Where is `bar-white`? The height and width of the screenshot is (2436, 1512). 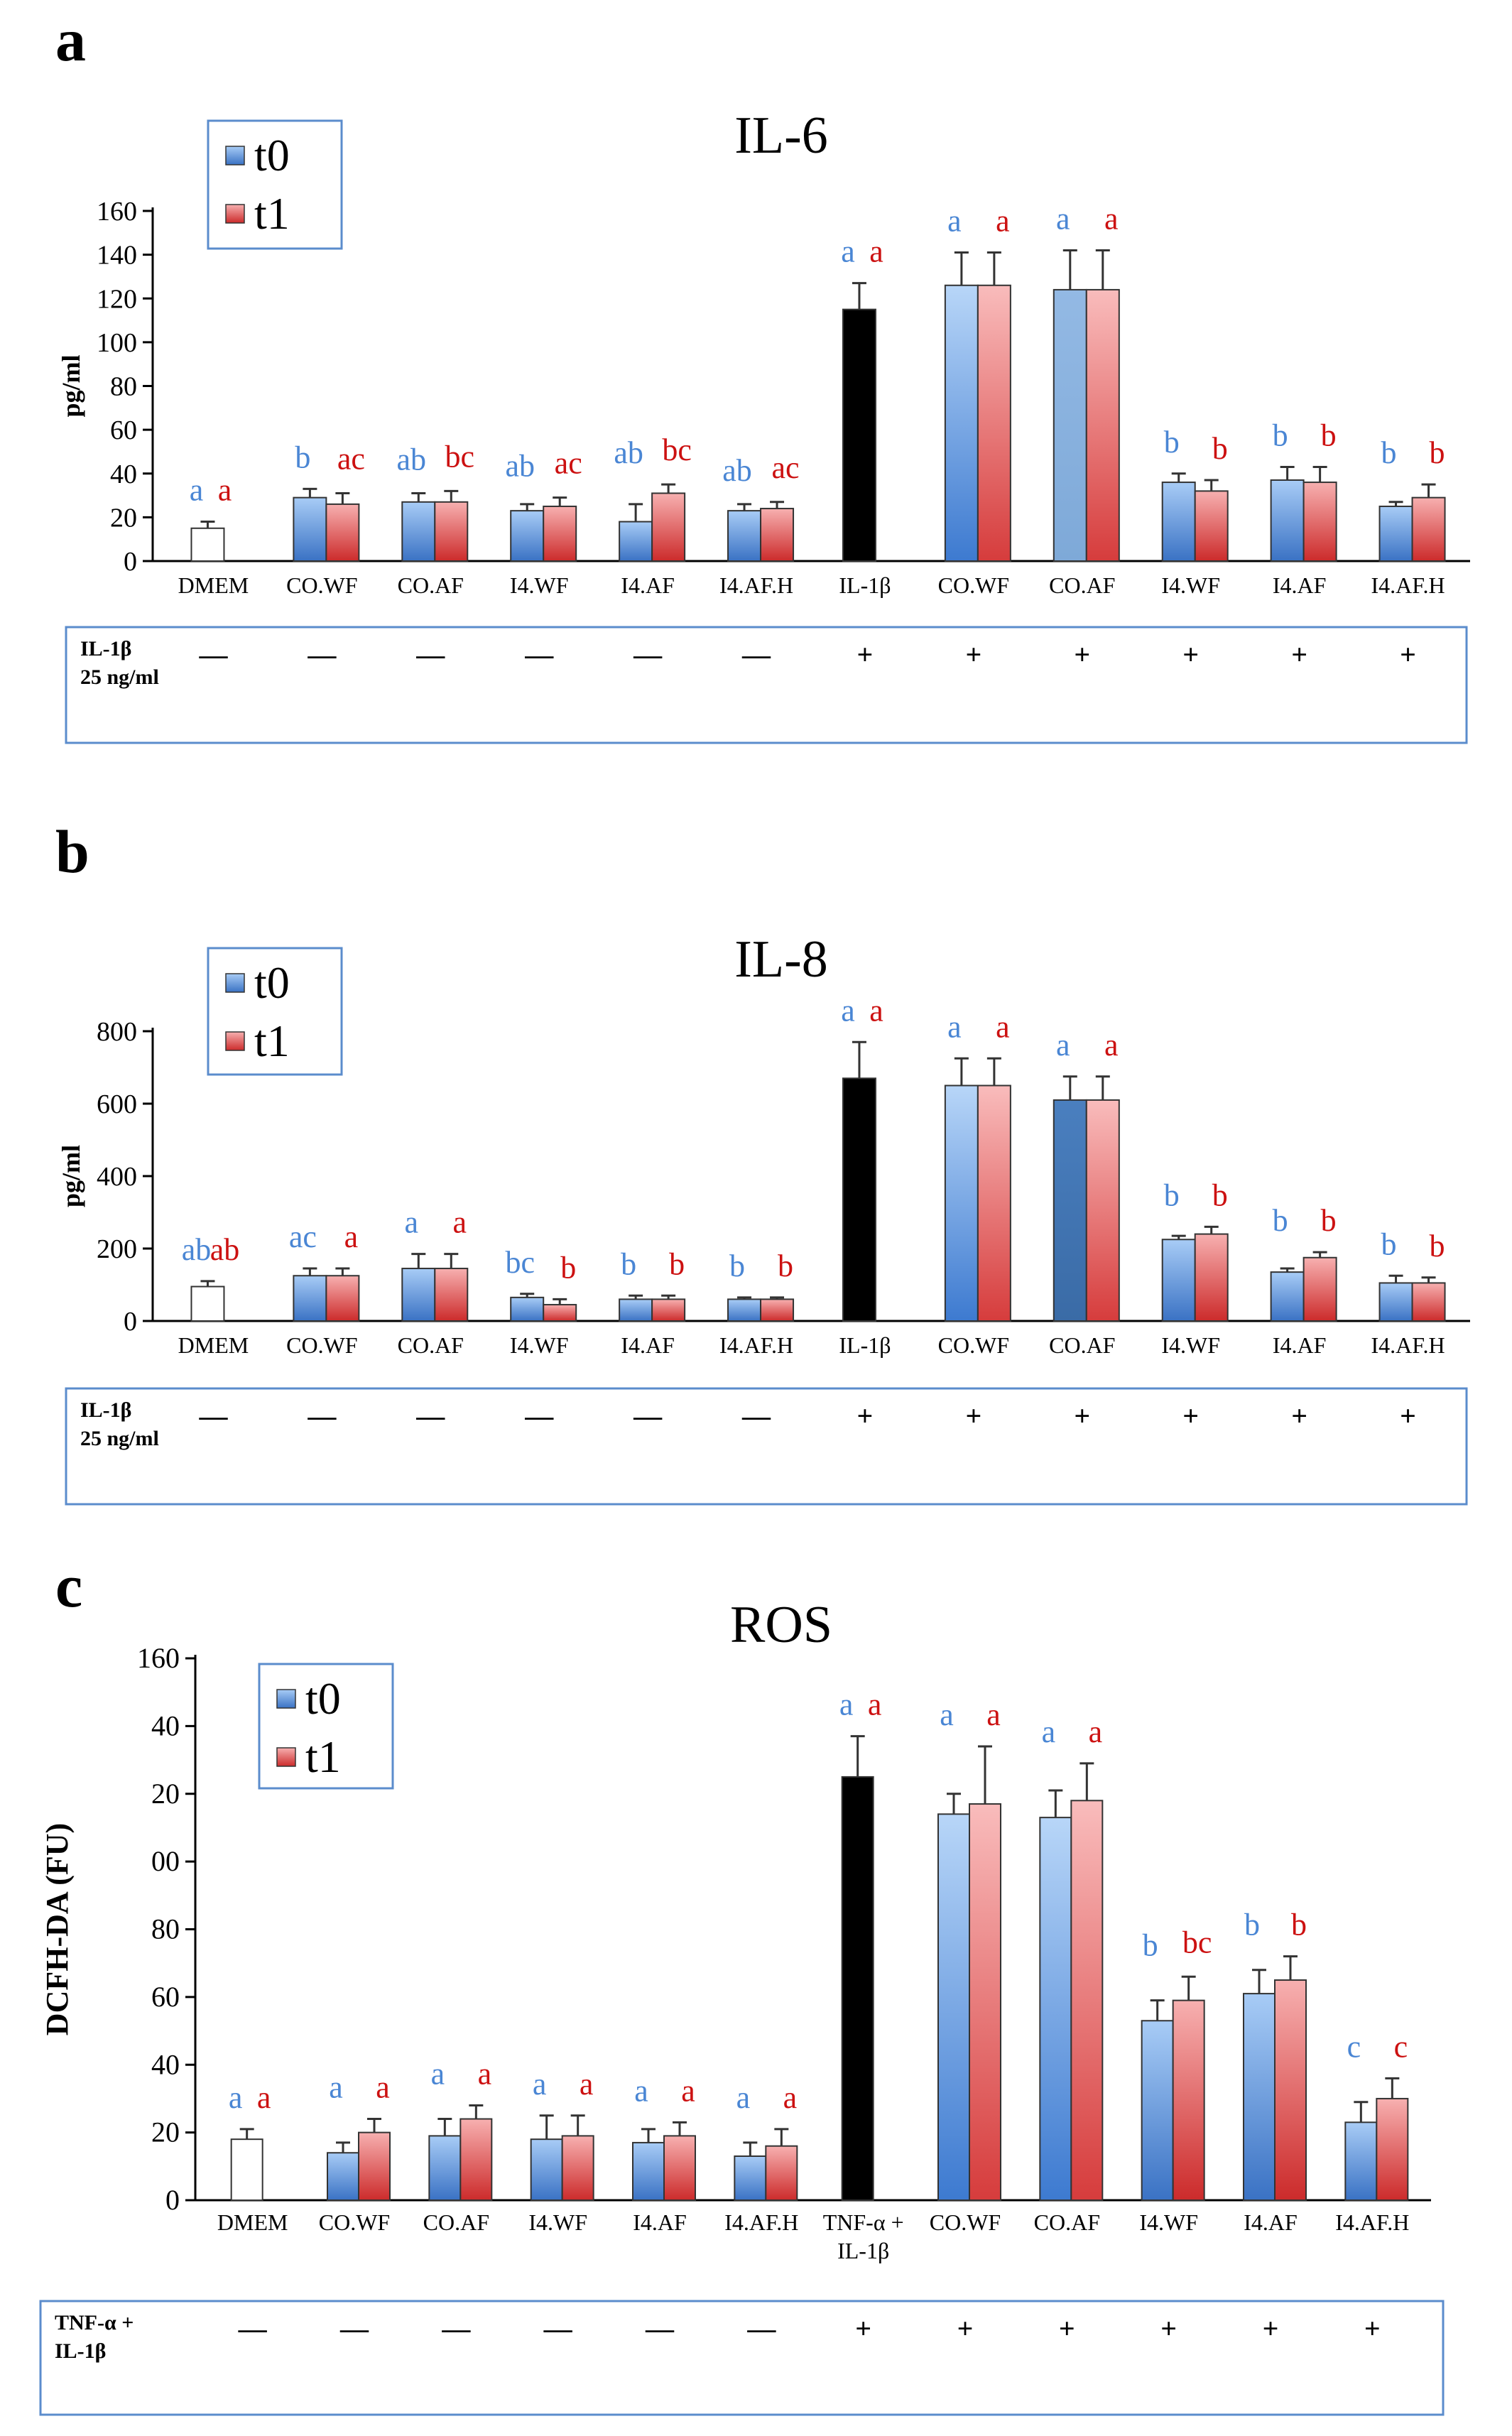
bar-white is located at coordinates (247, 2170).